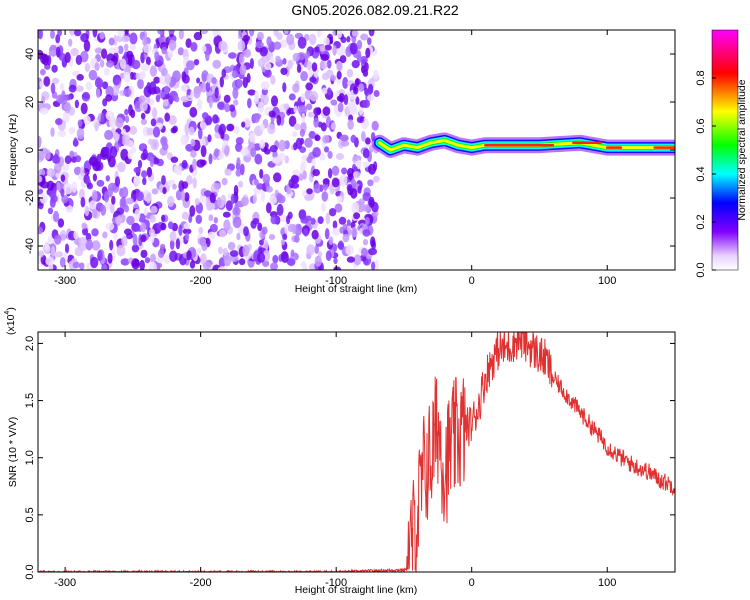 This screenshot has width=750, height=600. I want to click on colorbar-ticks: 0.0 0.2 0.4 0.6 0.8, so click(705, 174).